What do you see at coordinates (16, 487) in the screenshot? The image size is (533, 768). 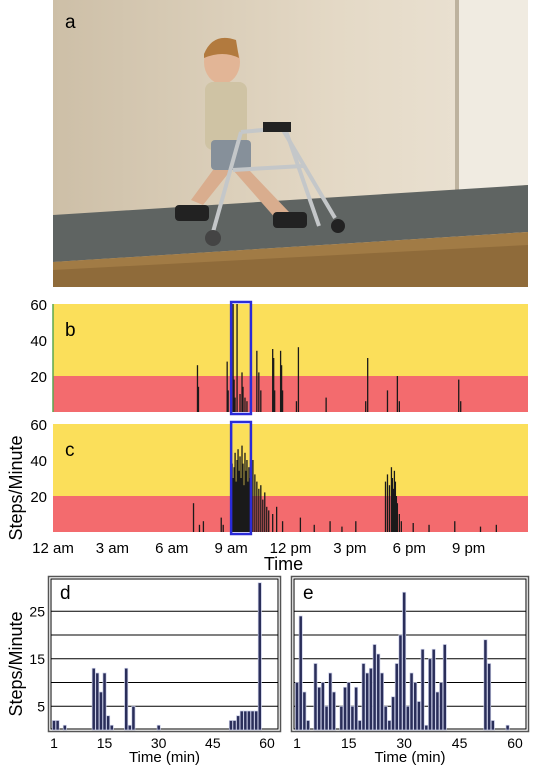 I see `y-axis-label-bc: Steps/Minute` at bounding box center [16, 487].